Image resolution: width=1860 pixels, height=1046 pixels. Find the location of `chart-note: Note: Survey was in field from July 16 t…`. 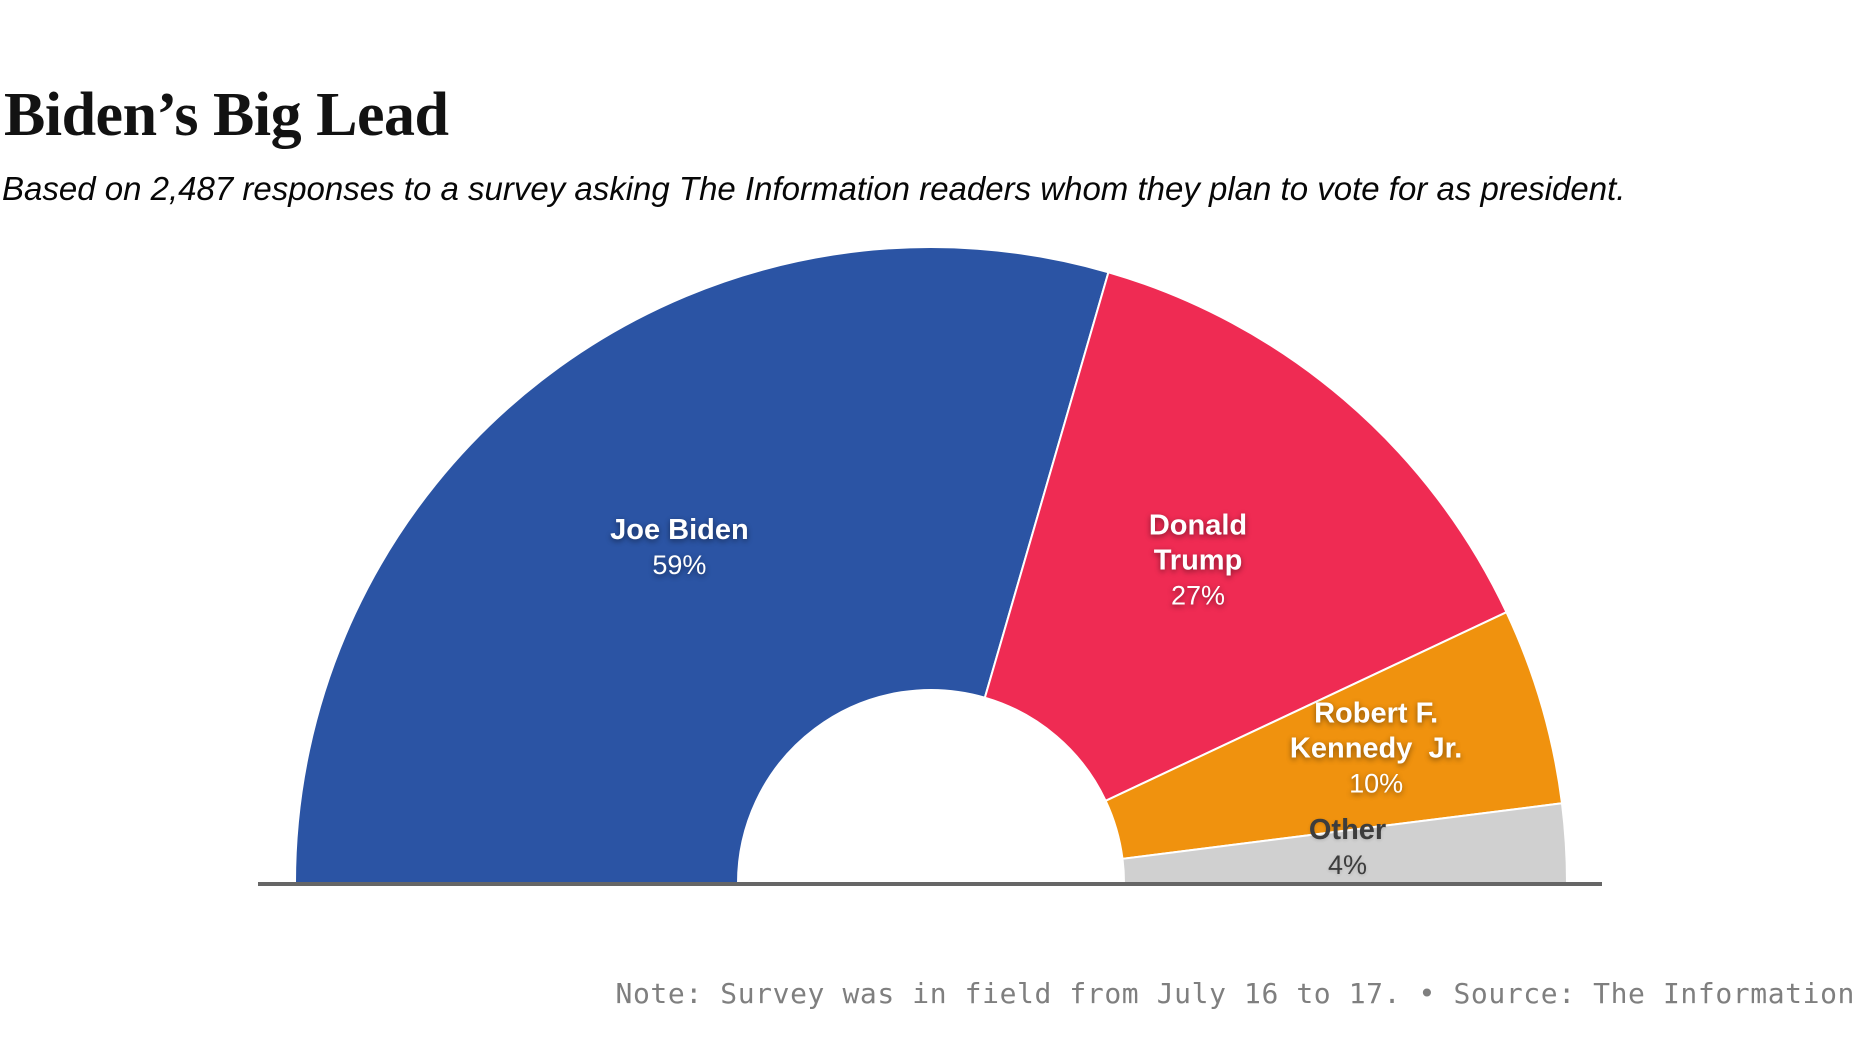

chart-note: Note: Survey was in field from July 16 t… is located at coordinates (1235, 993).